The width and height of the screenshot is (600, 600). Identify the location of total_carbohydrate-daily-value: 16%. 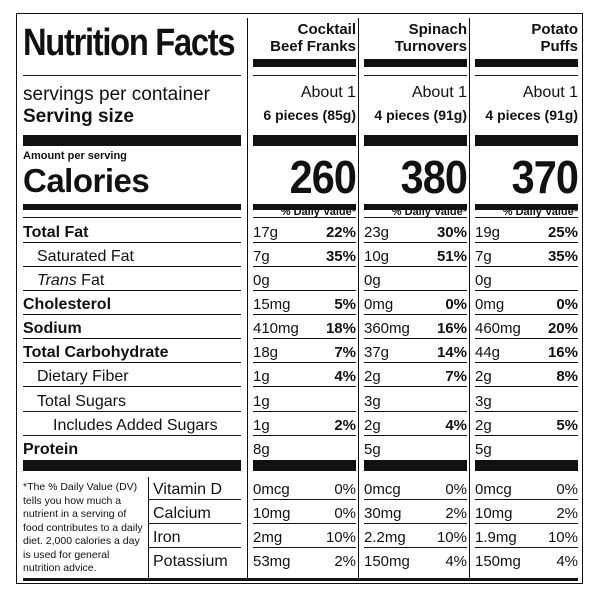
(562, 352).